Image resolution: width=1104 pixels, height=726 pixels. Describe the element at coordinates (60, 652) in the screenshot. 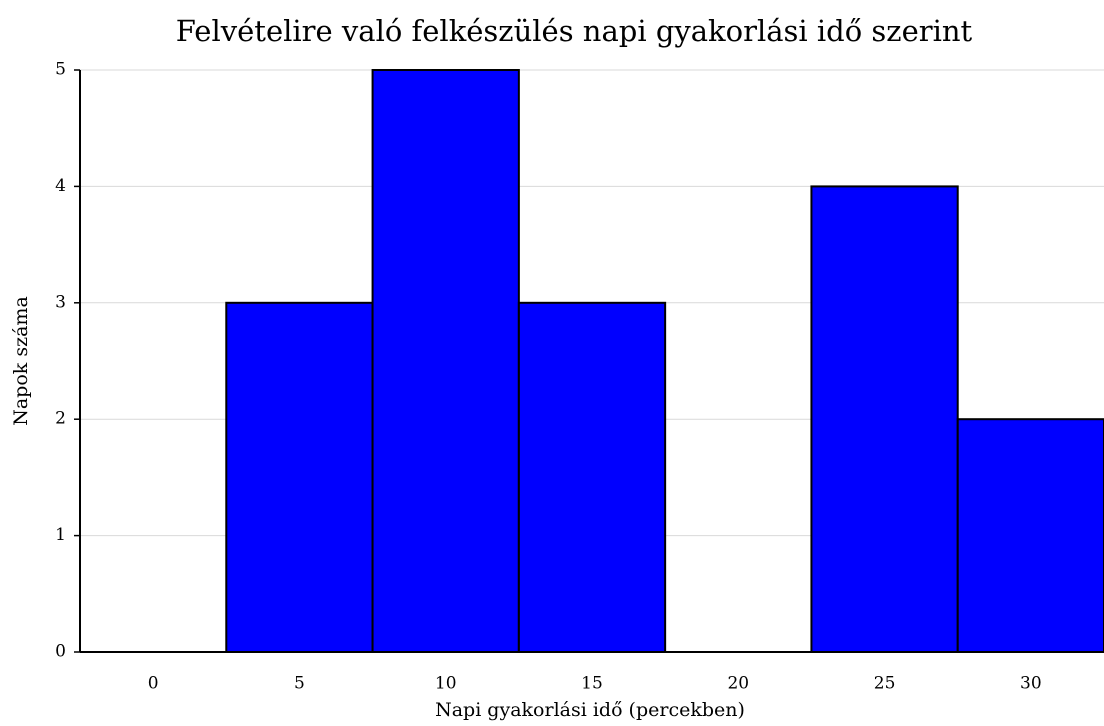

I see `y-tick-label: 0` at that location.